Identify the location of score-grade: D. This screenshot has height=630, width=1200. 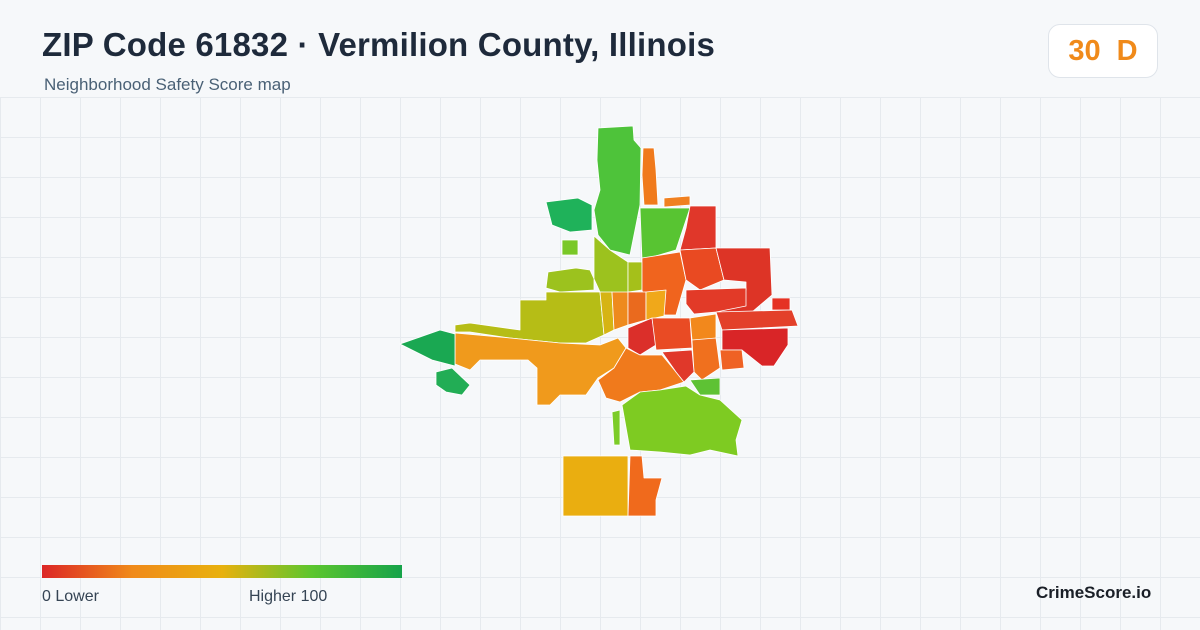
(1127, 50).